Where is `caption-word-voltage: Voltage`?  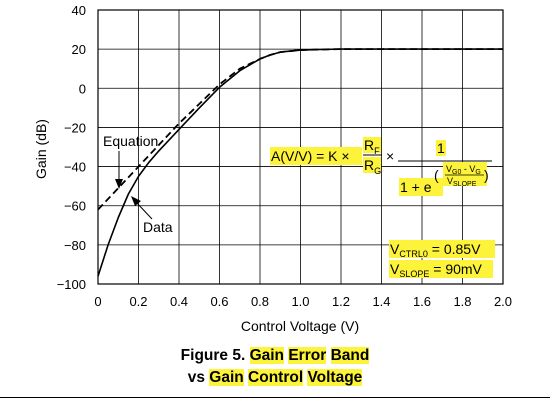
caption-word-voltage: Voltage is located at coordinates (335, 377).